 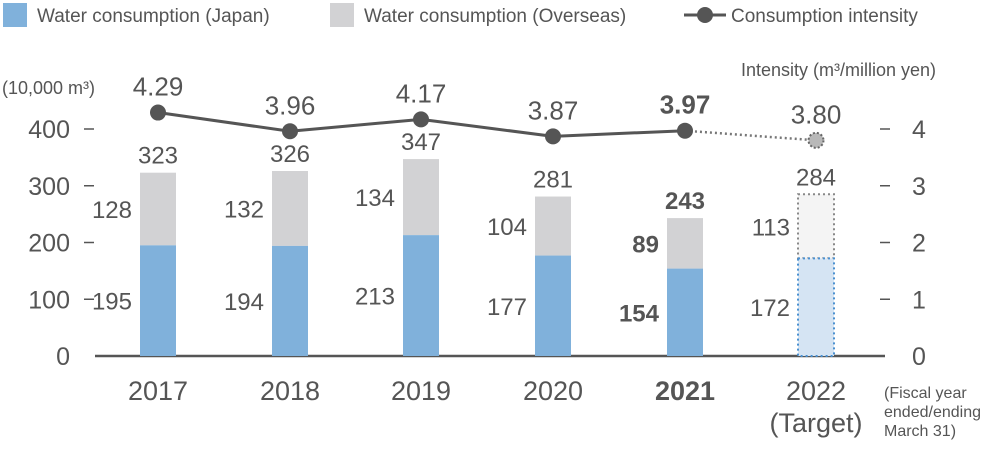 I want to click on data-label-overseas: 113, so click(x=771, y=227).